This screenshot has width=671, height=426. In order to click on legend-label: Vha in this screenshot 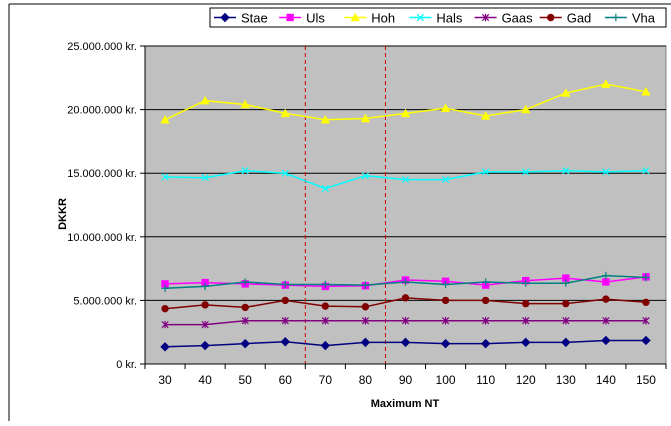, I will do `click(644, 18)`.